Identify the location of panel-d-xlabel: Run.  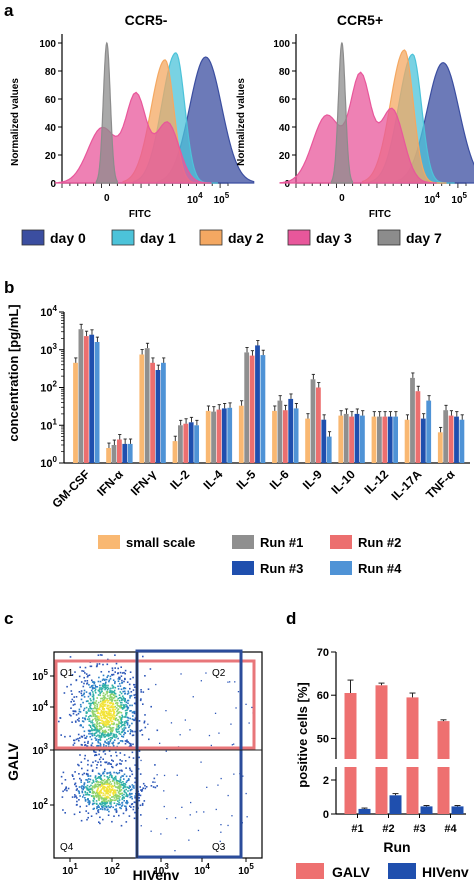
(396, 847).